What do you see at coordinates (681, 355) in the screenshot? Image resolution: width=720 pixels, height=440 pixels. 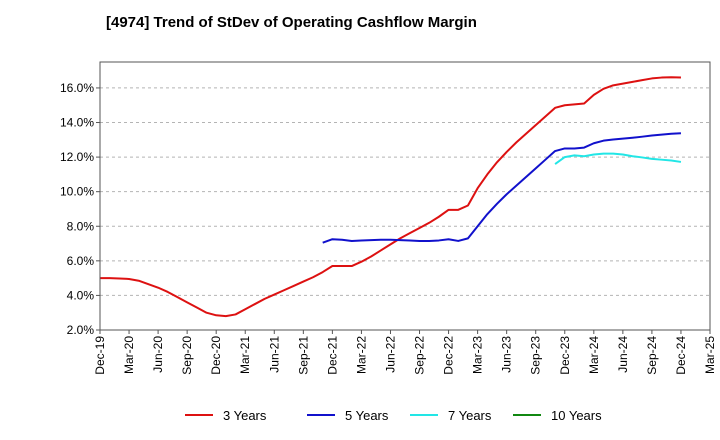 I see `x-tick-label: Dec-24` at bounding box center [681, 355].